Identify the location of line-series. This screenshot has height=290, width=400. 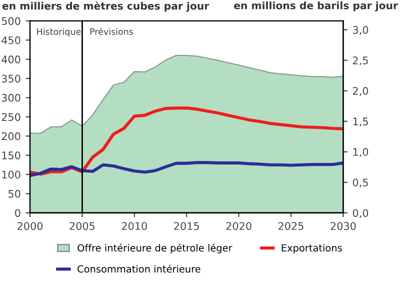
(187, 169).